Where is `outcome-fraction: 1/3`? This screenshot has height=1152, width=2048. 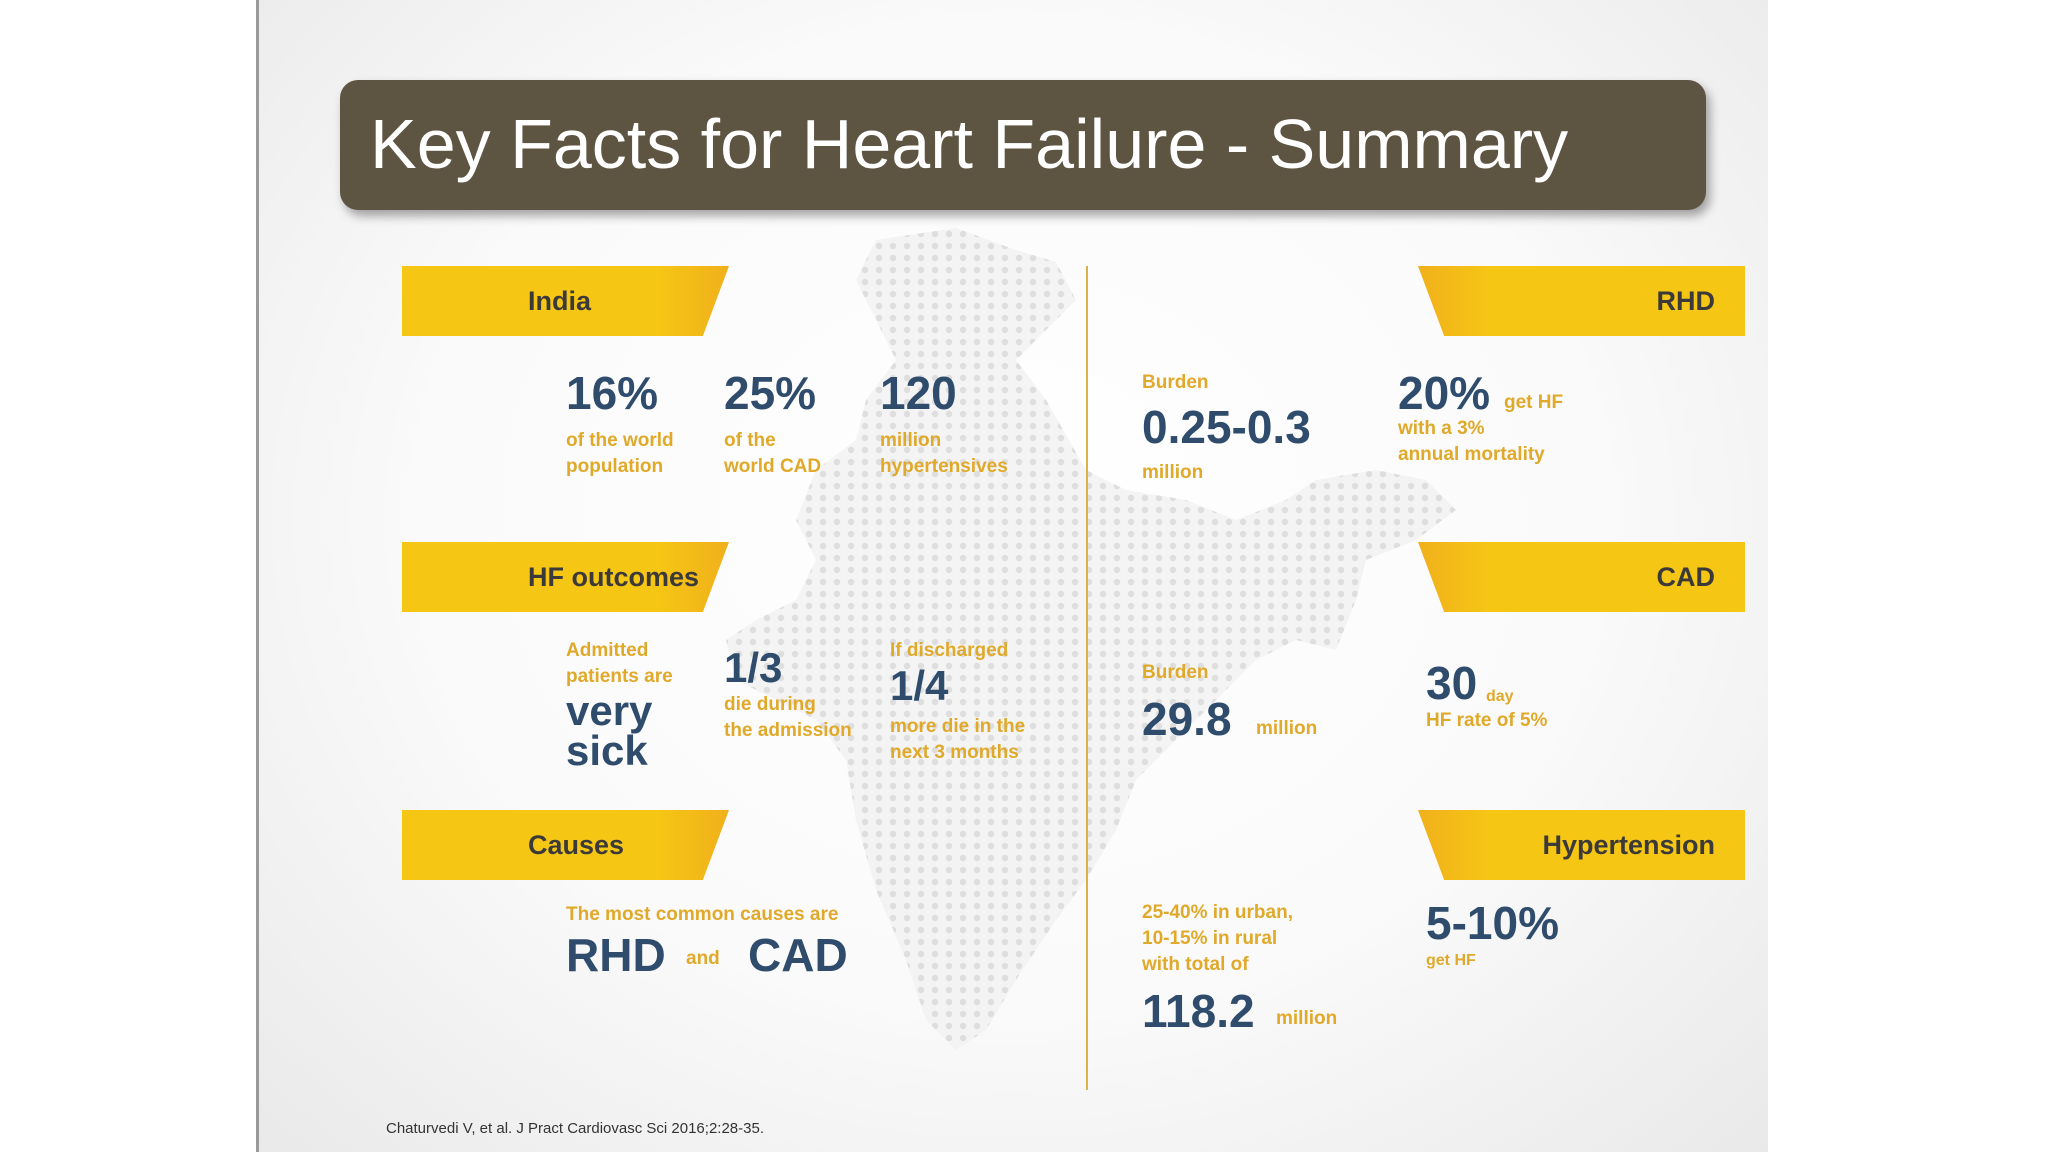 outcome-fraction: 1/3 is located at coordinates (753, 667).